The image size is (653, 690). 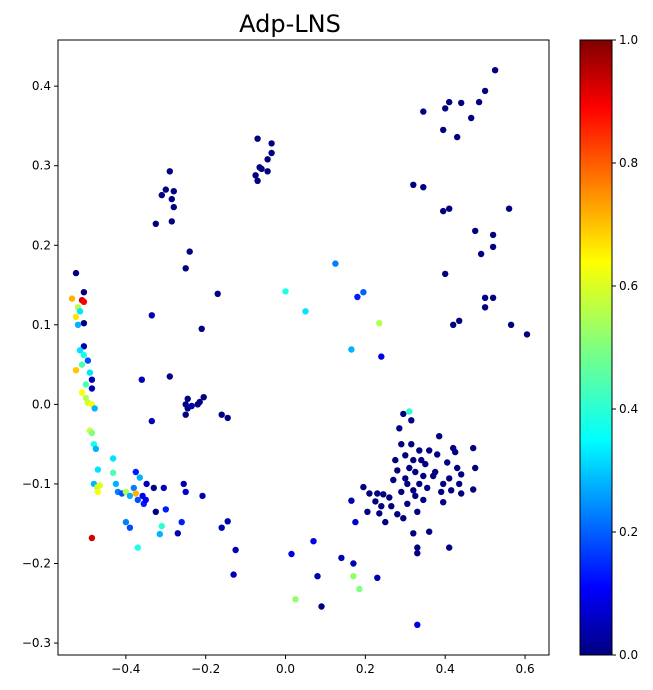 I want to click on y-tick-label: 0.0, so click(x=41, y=404).